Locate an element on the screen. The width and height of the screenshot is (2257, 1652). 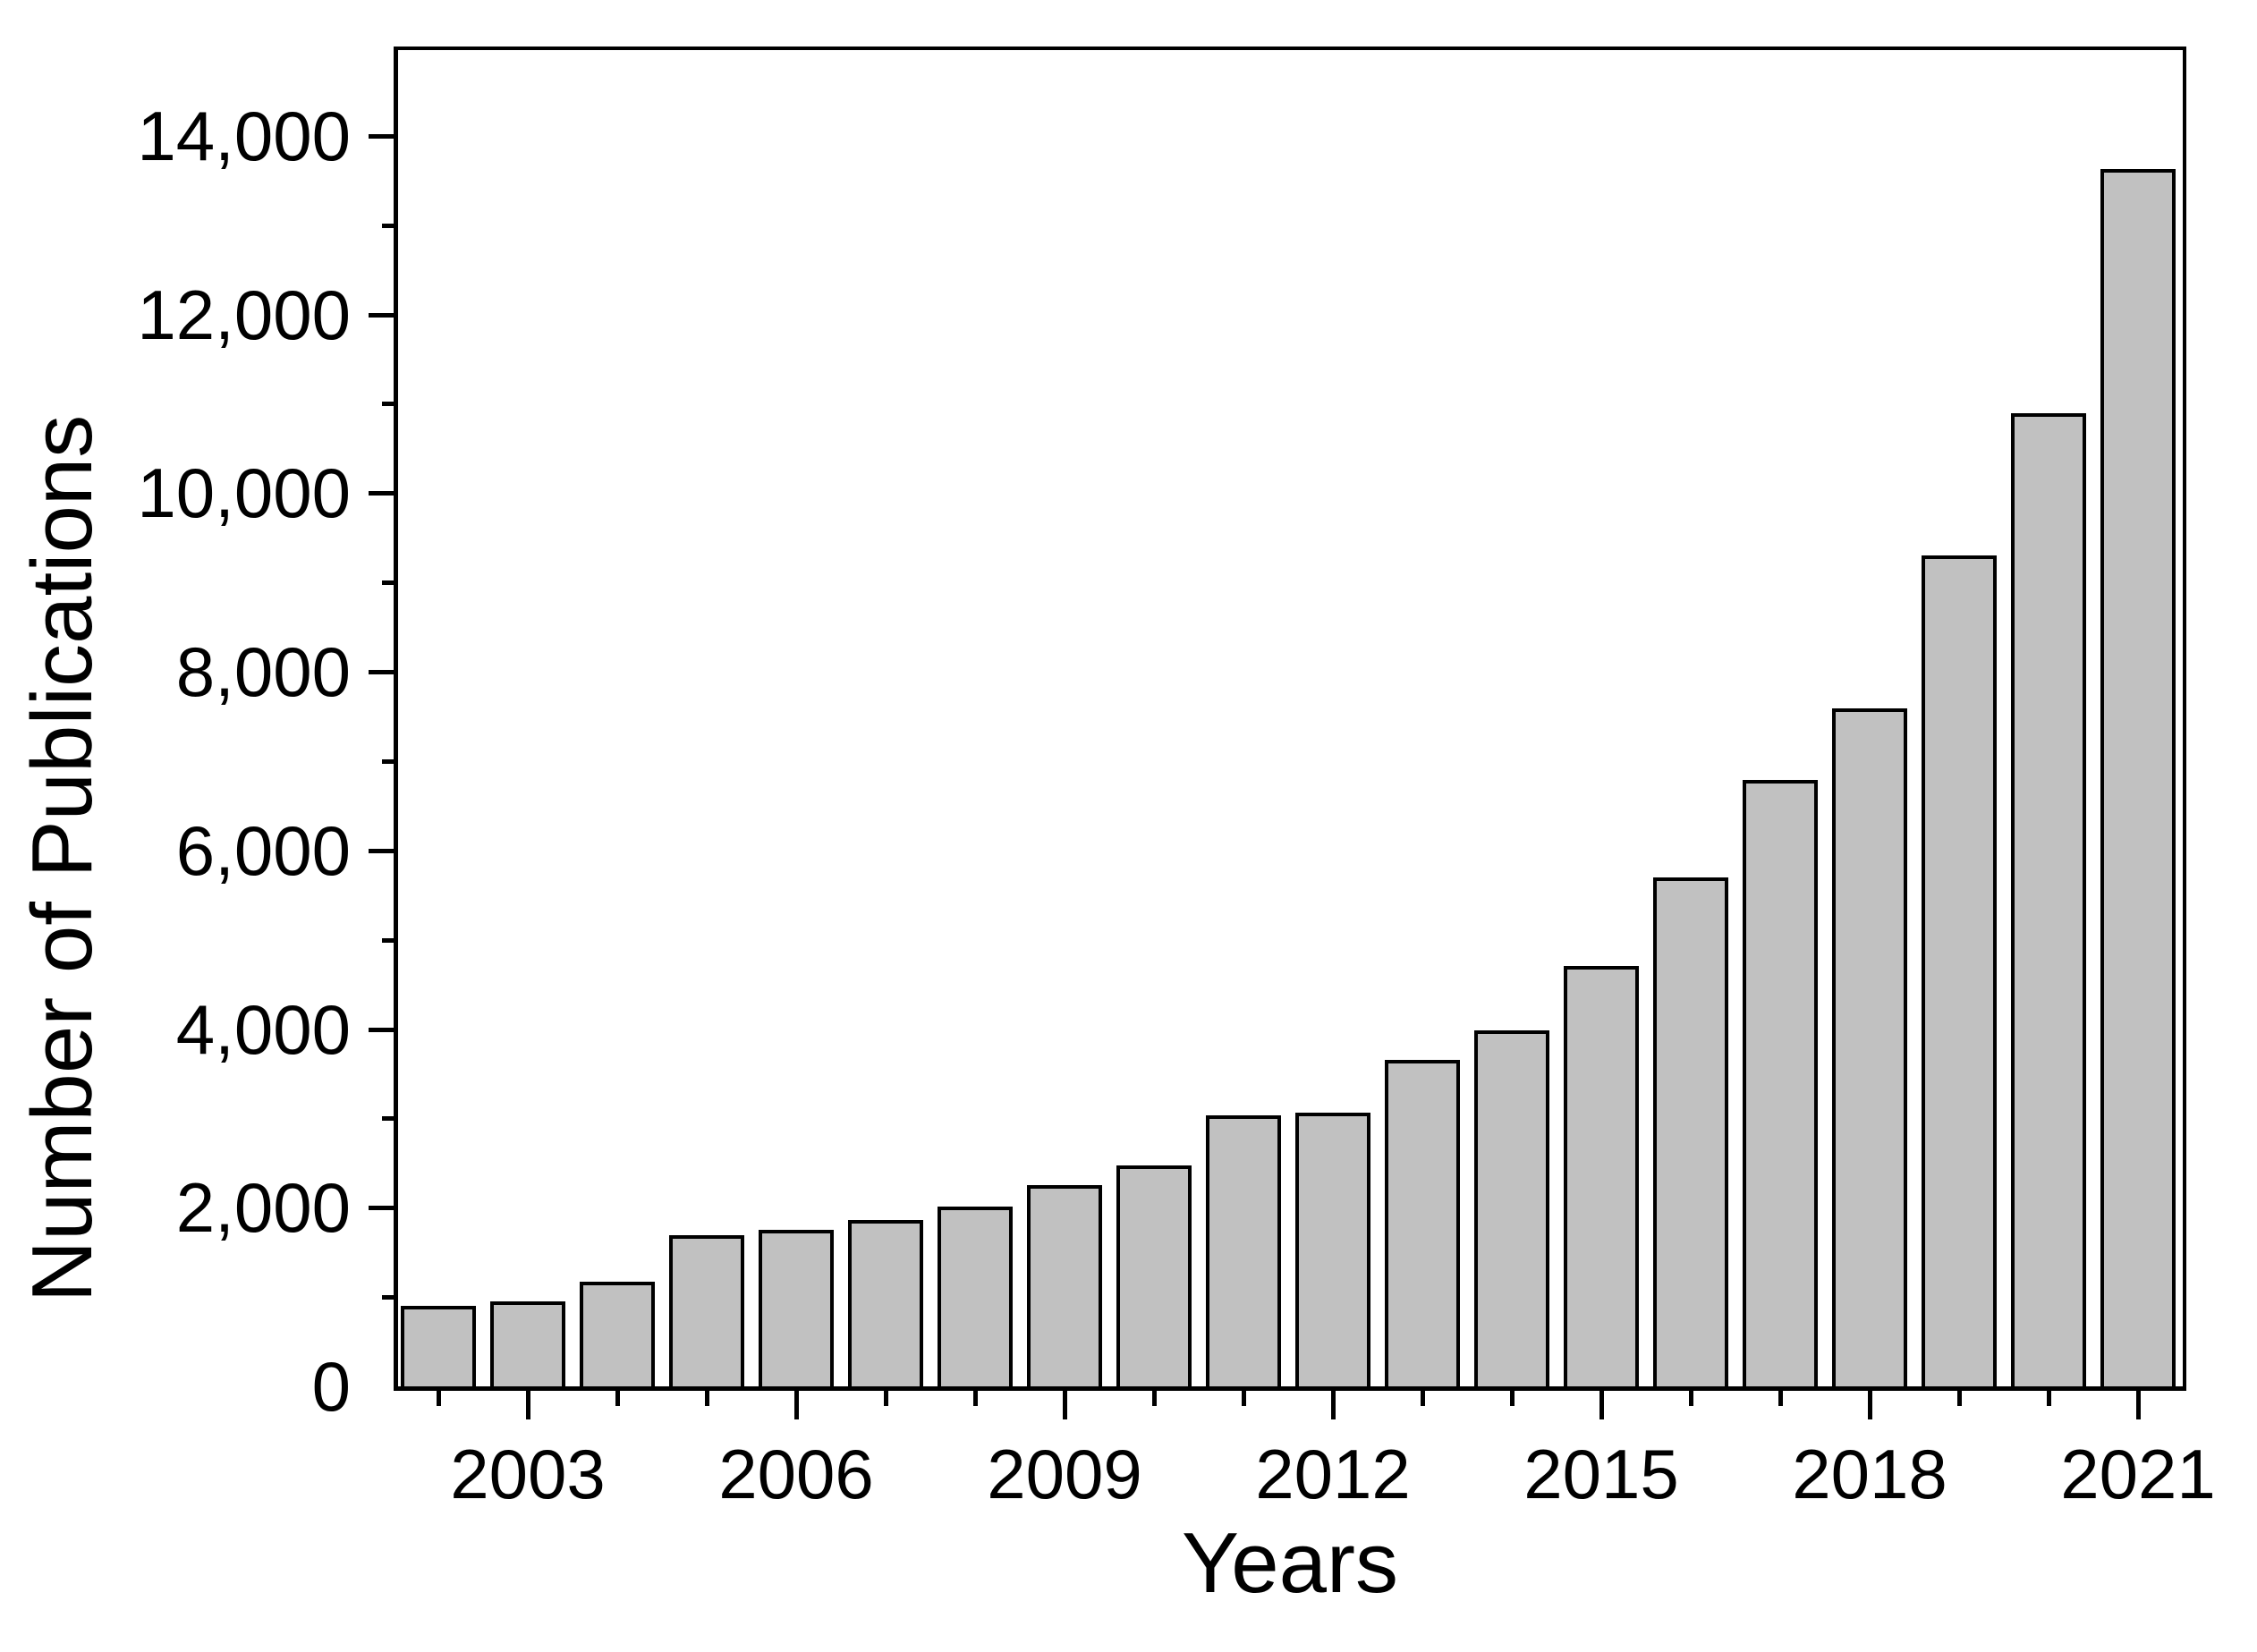
bar-2016 is located at coordinates (1690, 1133).